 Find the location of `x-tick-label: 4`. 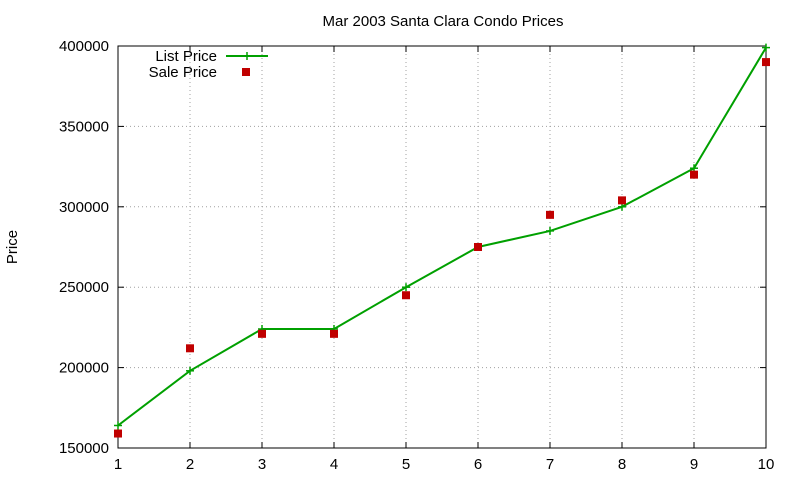

x-tick-label: 4 is located at coordinates (334, 464).